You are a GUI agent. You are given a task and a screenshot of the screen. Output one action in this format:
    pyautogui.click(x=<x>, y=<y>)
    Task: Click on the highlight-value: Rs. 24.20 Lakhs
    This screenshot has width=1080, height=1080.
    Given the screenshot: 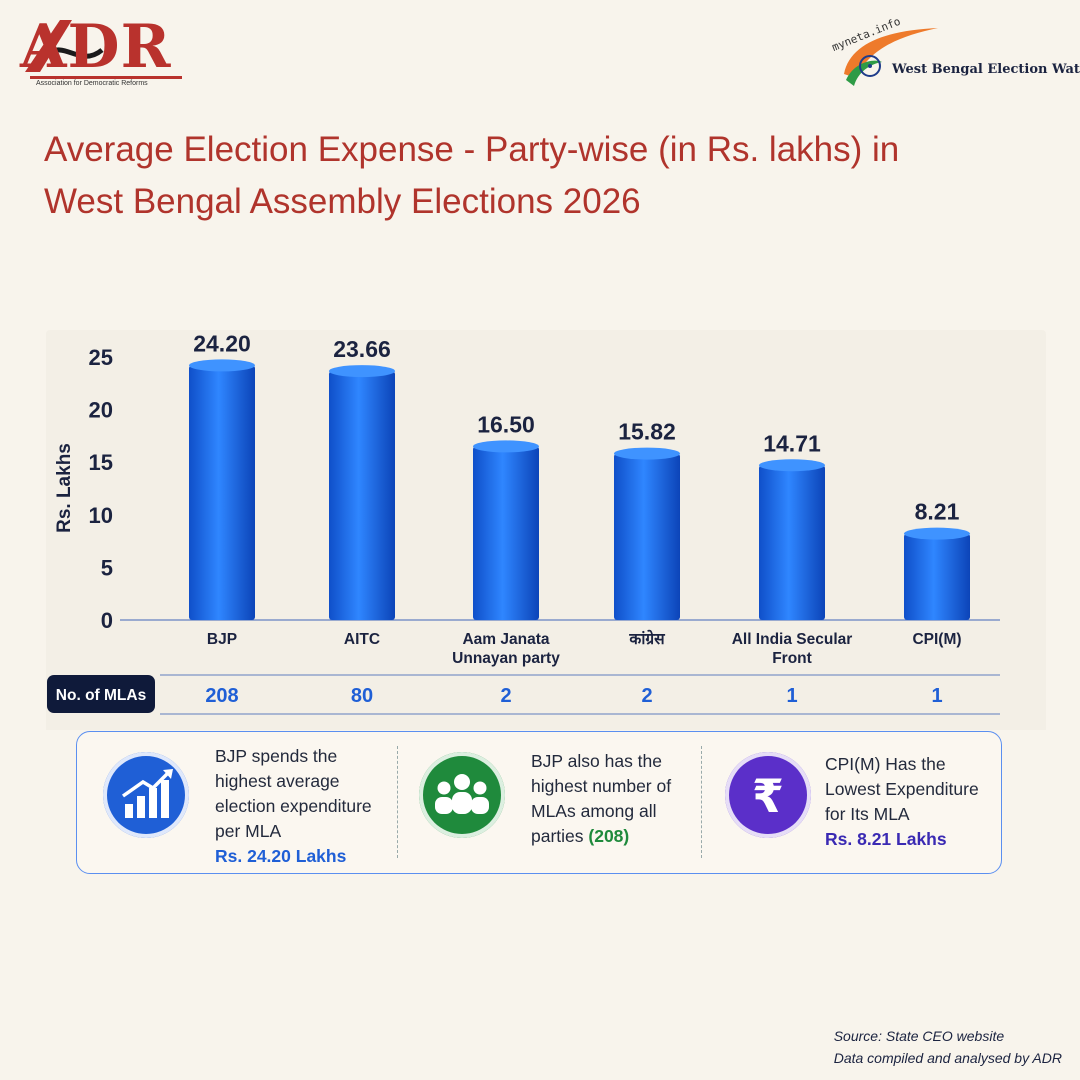 What is the action you would take?
    pyautogui.click(x=281, y=856)
    